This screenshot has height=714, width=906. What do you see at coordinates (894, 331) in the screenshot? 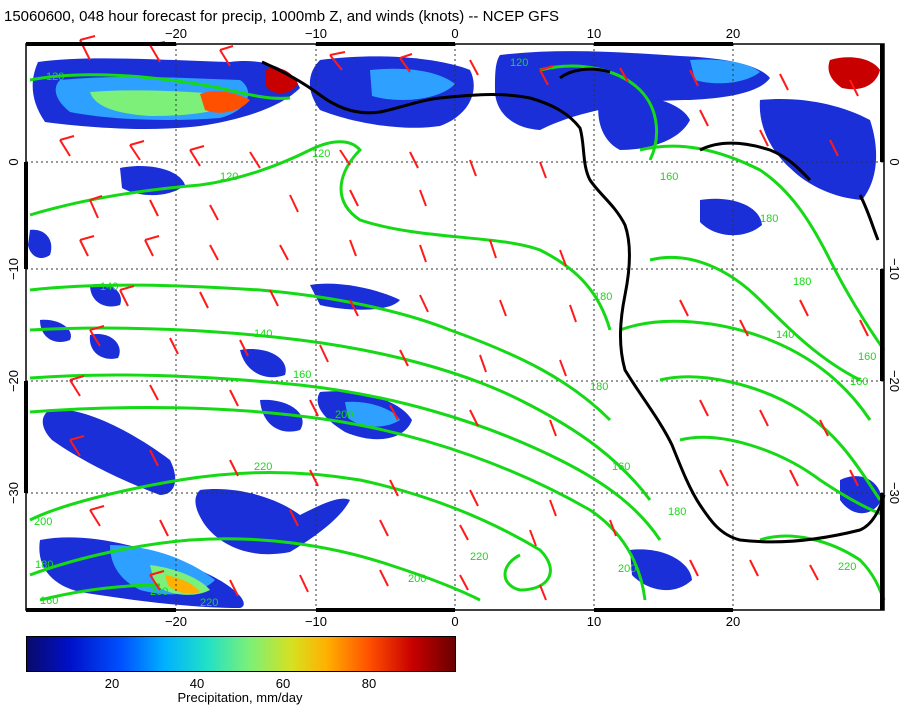
I see `right-lat-labels: 0 −10 −20 −30` at bounding box center [894, 331].